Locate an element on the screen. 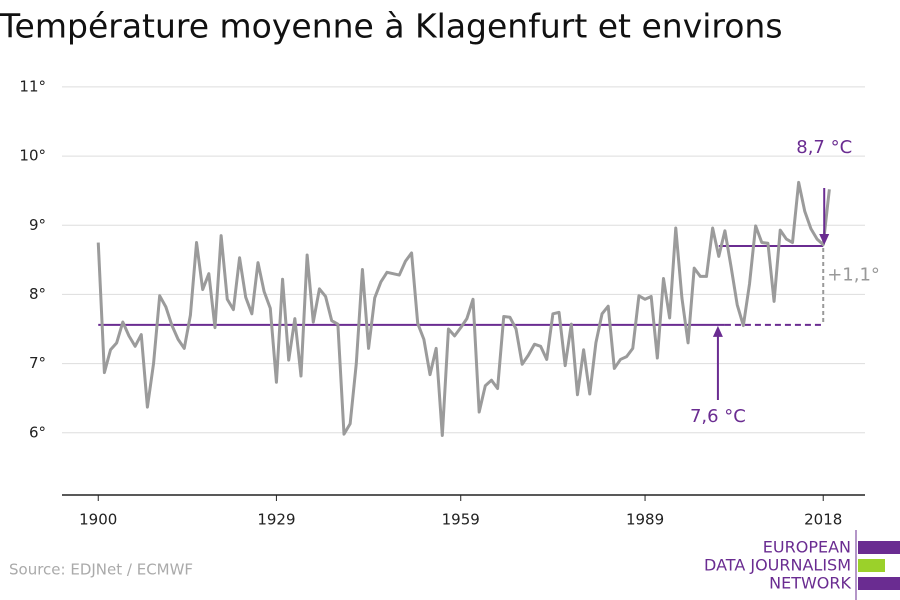  x-tick-label: 1959 is located at coordinates (461, 520).